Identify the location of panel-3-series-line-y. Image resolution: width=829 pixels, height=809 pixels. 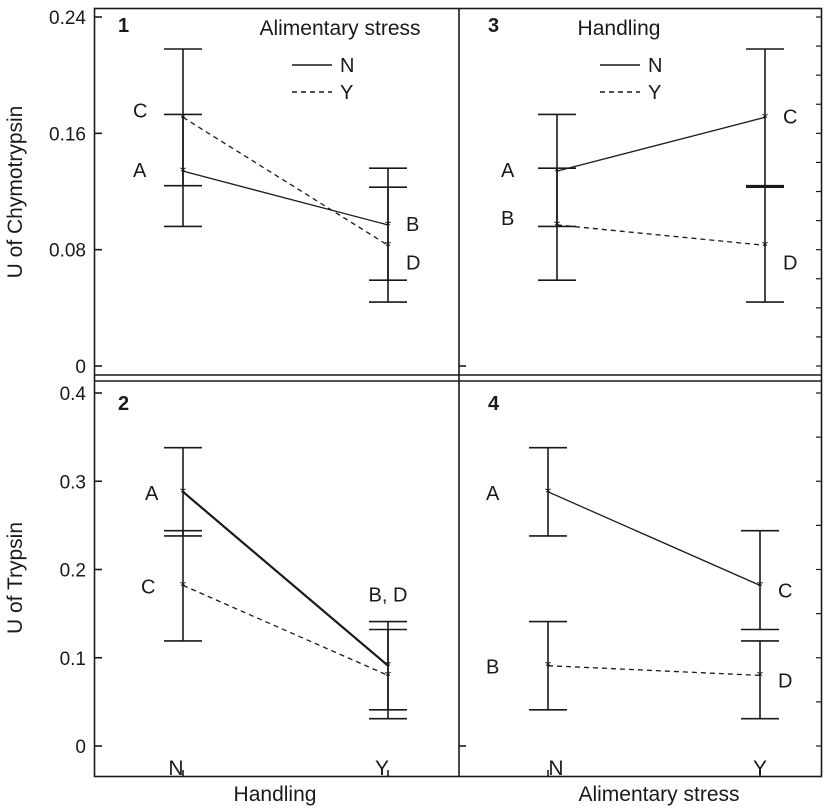
(661, 235).